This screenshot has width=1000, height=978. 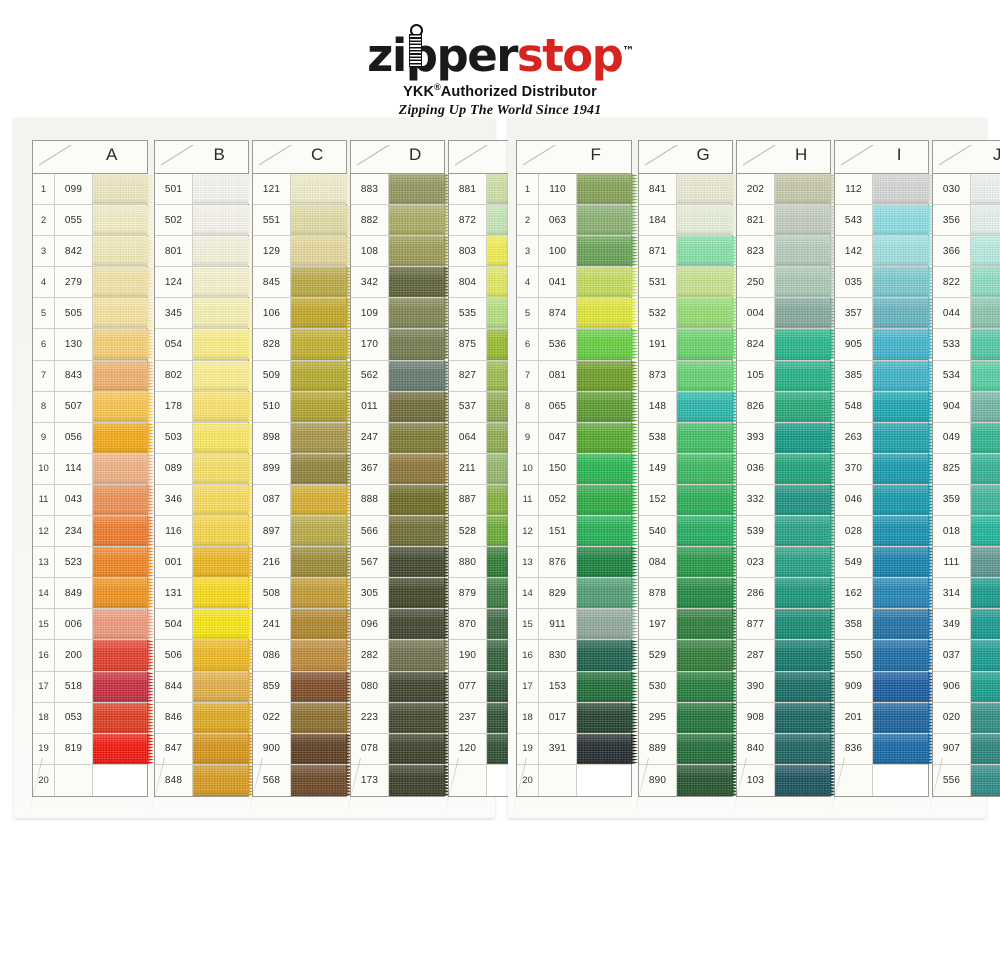 What do you see at coordinates (577, 469) in the screenshot?
I see `swatch-row: 10 150` at bounding box center [577, 469].